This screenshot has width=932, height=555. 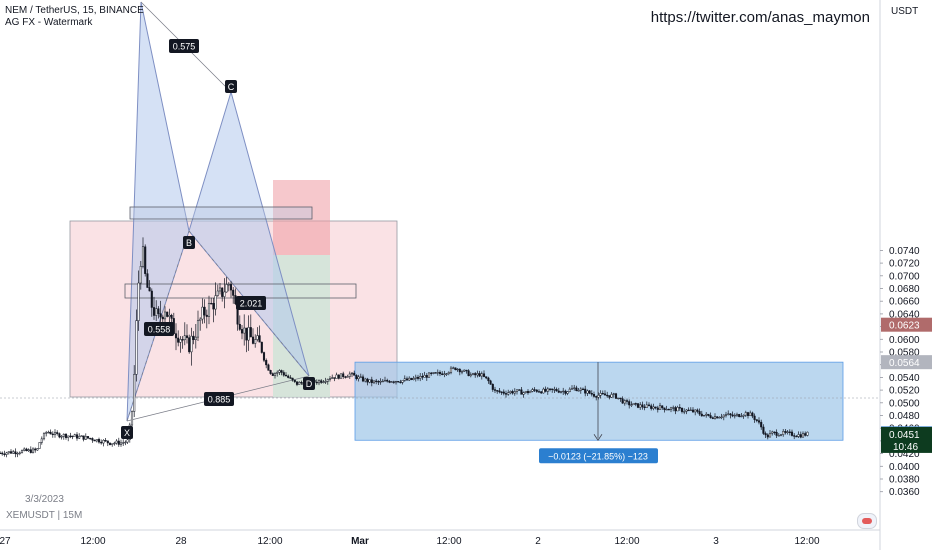 I want to click on ratio-label: 0.575, so click(x=184, y=46).